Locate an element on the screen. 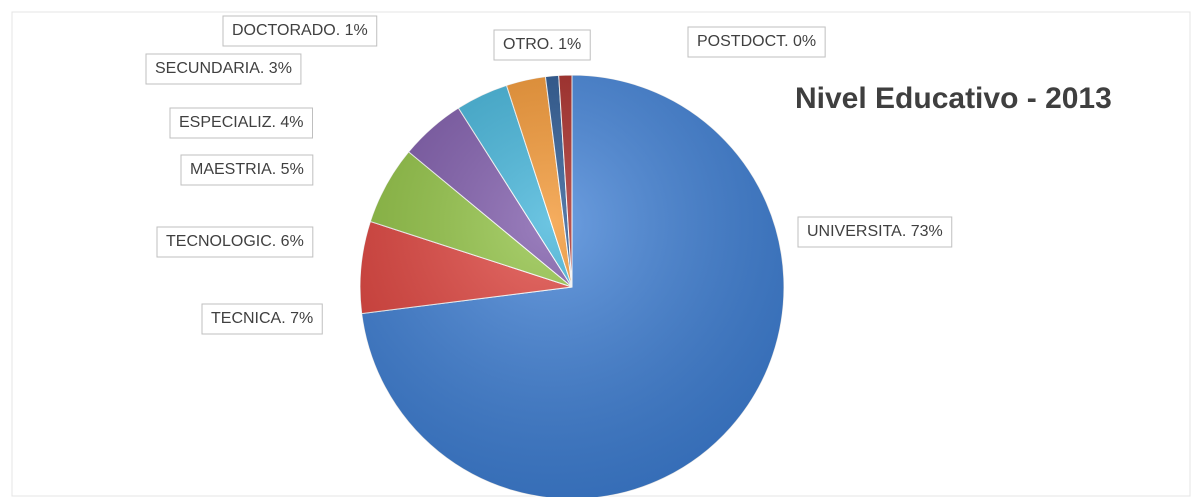 This screenshot has height=497, width=1193. data-label: ESPECIALIZ. 4% is located at coordinates (241, 122).